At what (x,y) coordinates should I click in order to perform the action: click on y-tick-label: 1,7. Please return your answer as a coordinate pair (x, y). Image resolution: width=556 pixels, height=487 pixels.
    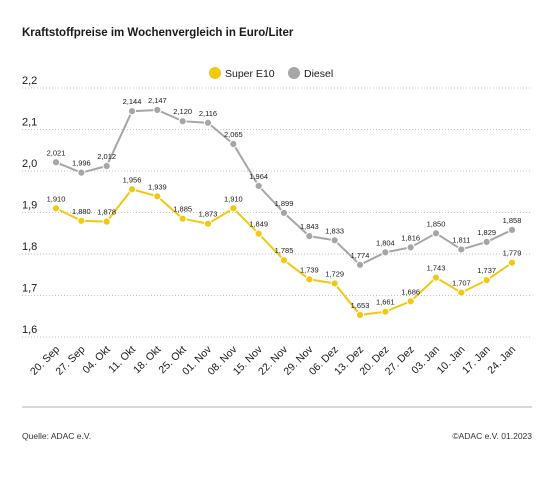
    Looking at the image, I should click on (29, 289).